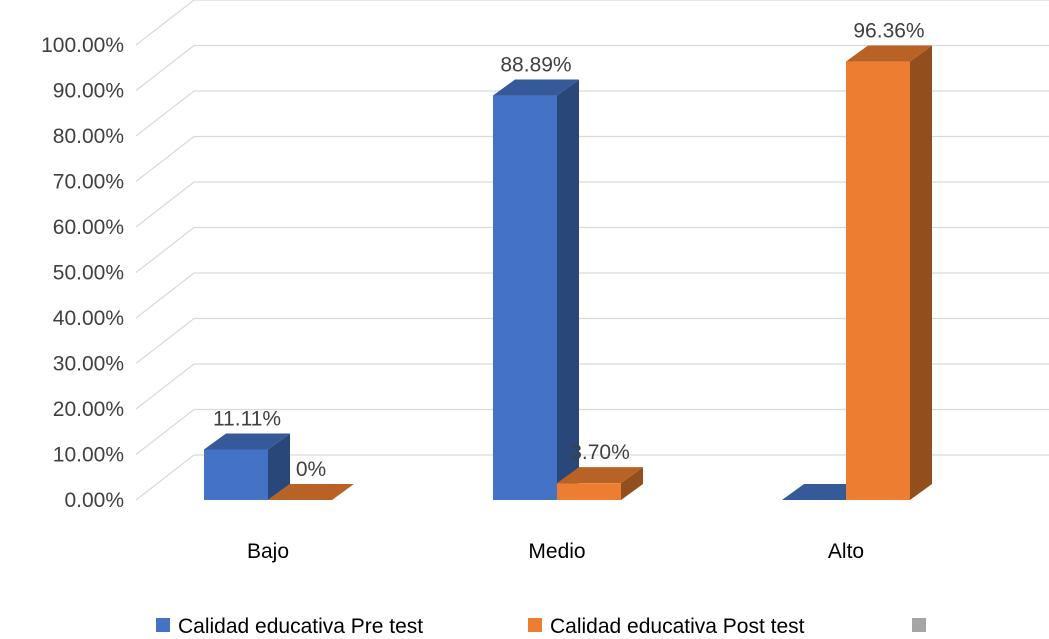  What do you see at coordinates (677, 626) in the screenshot?
I see `legend-label: Calidad educativa Post test` at bounding box center [677, 626].